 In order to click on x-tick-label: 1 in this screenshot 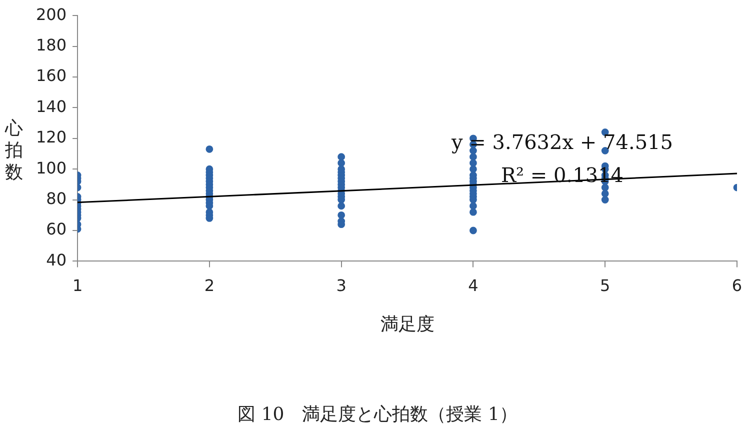, I will do `click(77, 285)`.